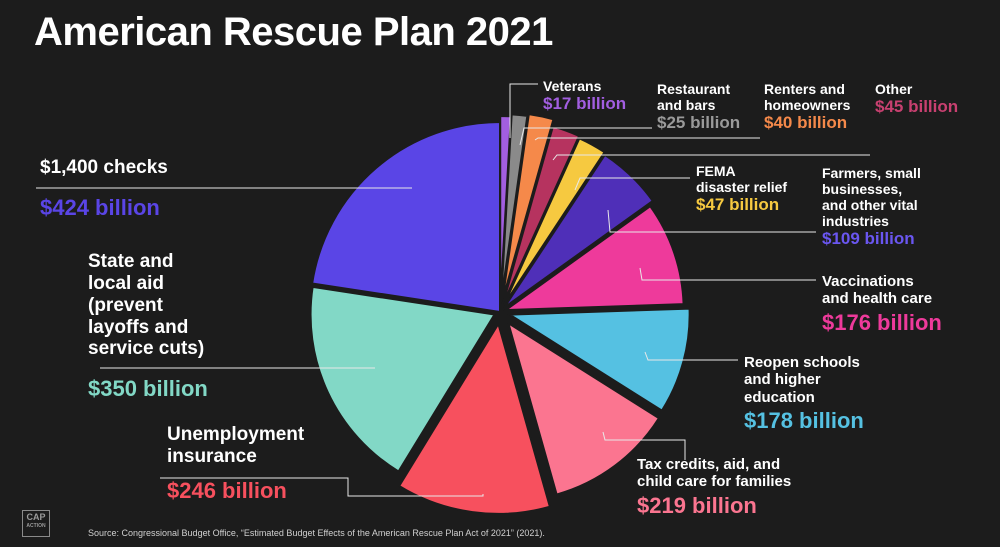  What do you see at coordinates (572, 86) in the screenshot?
I see `label-veterans-name: Veterans` at bounding box center [572, 86].